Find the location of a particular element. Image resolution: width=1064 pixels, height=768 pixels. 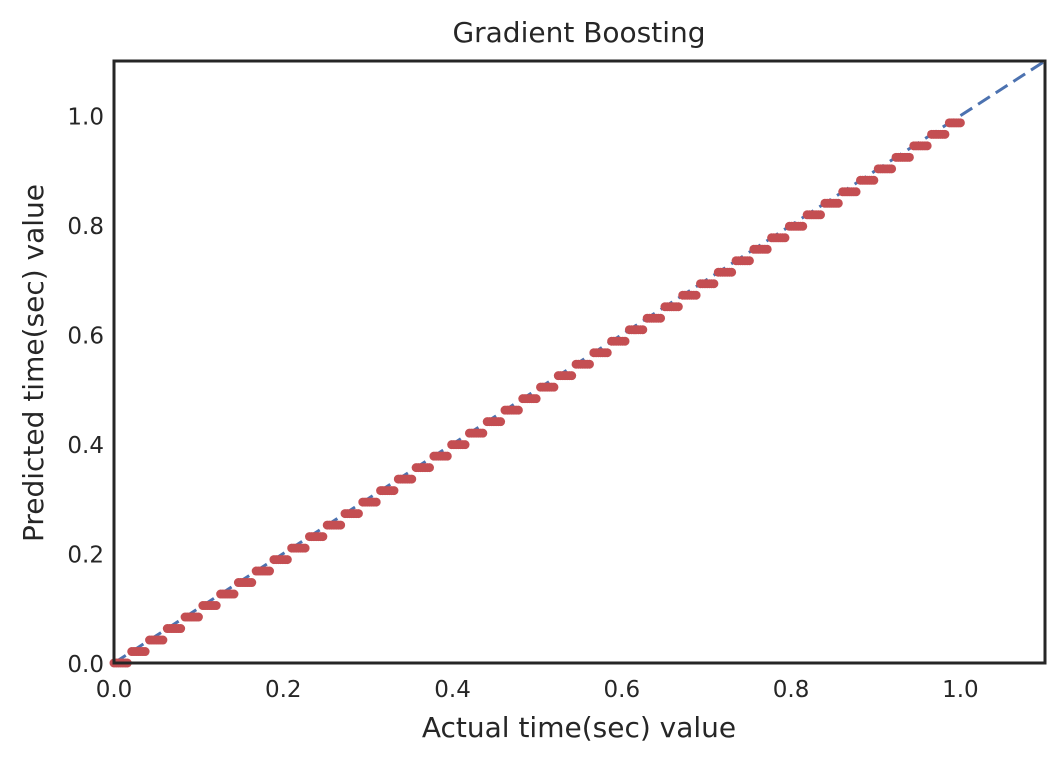

x-tick-label: 0.6 is located at coordinates (622, 690).